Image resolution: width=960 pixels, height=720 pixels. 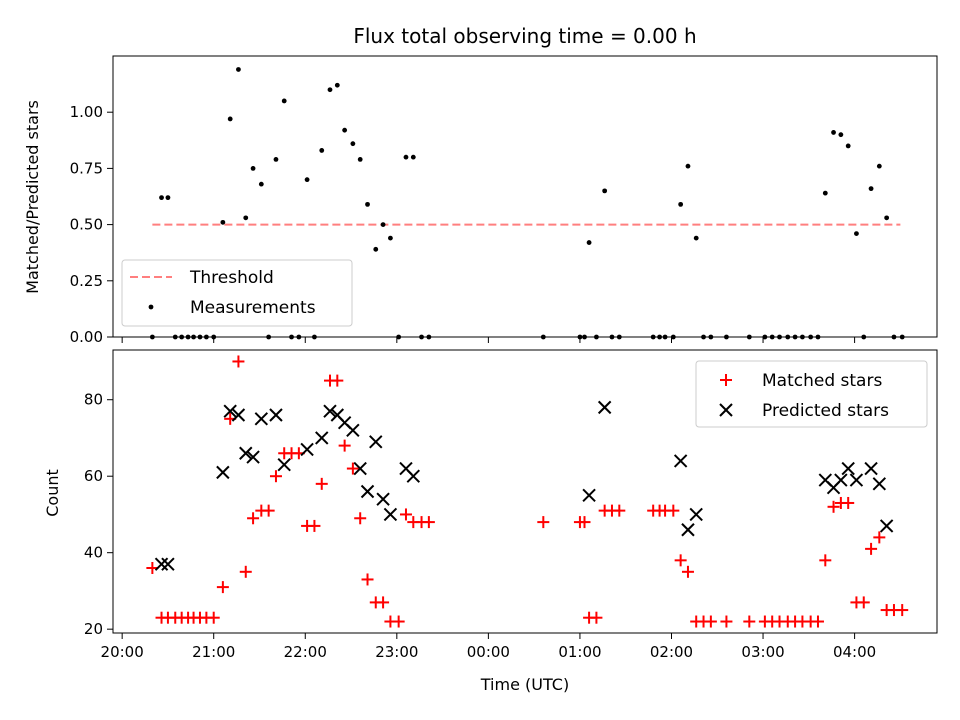 I want to click on bottom-ytick-label: 60, so click(x=93, y=476).